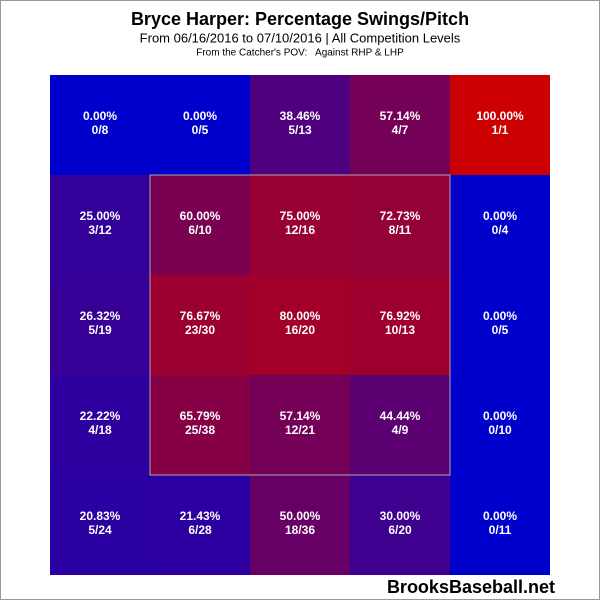 The width and height of the screenshot is (600, 600). Describe the element at coordinates (400, 516) in the screenshot. I see `value-label: 30.00%` at that location.